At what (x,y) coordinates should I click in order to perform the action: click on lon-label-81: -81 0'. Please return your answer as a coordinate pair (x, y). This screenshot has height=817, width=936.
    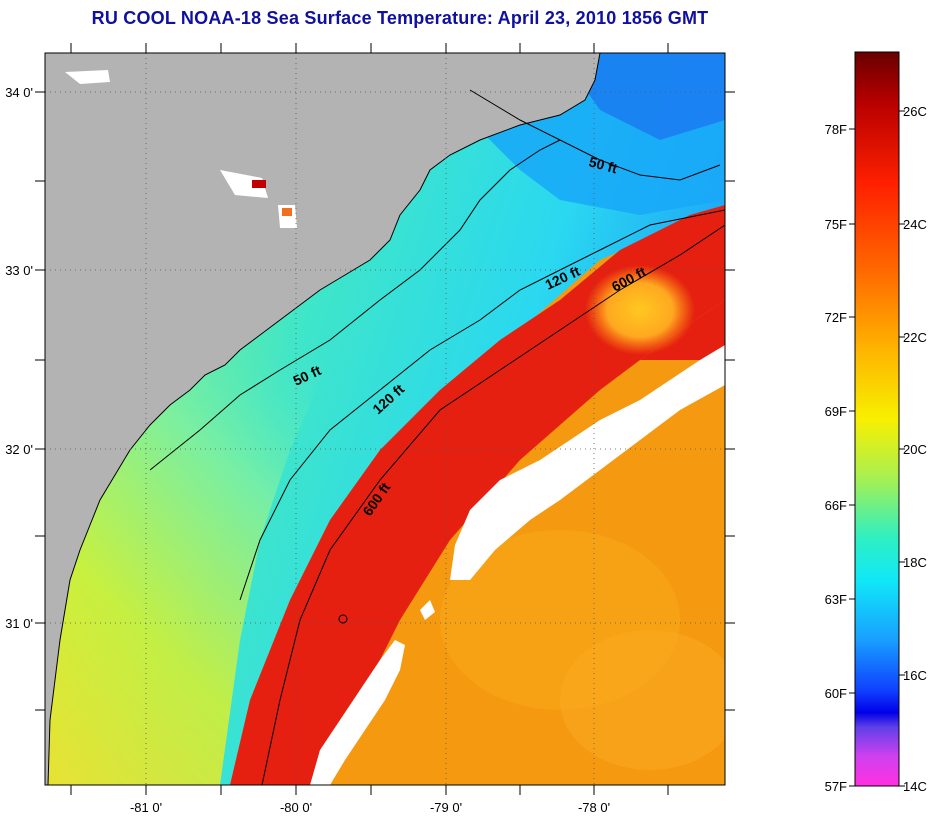
    Looking at the image, I should click on (146, 807).